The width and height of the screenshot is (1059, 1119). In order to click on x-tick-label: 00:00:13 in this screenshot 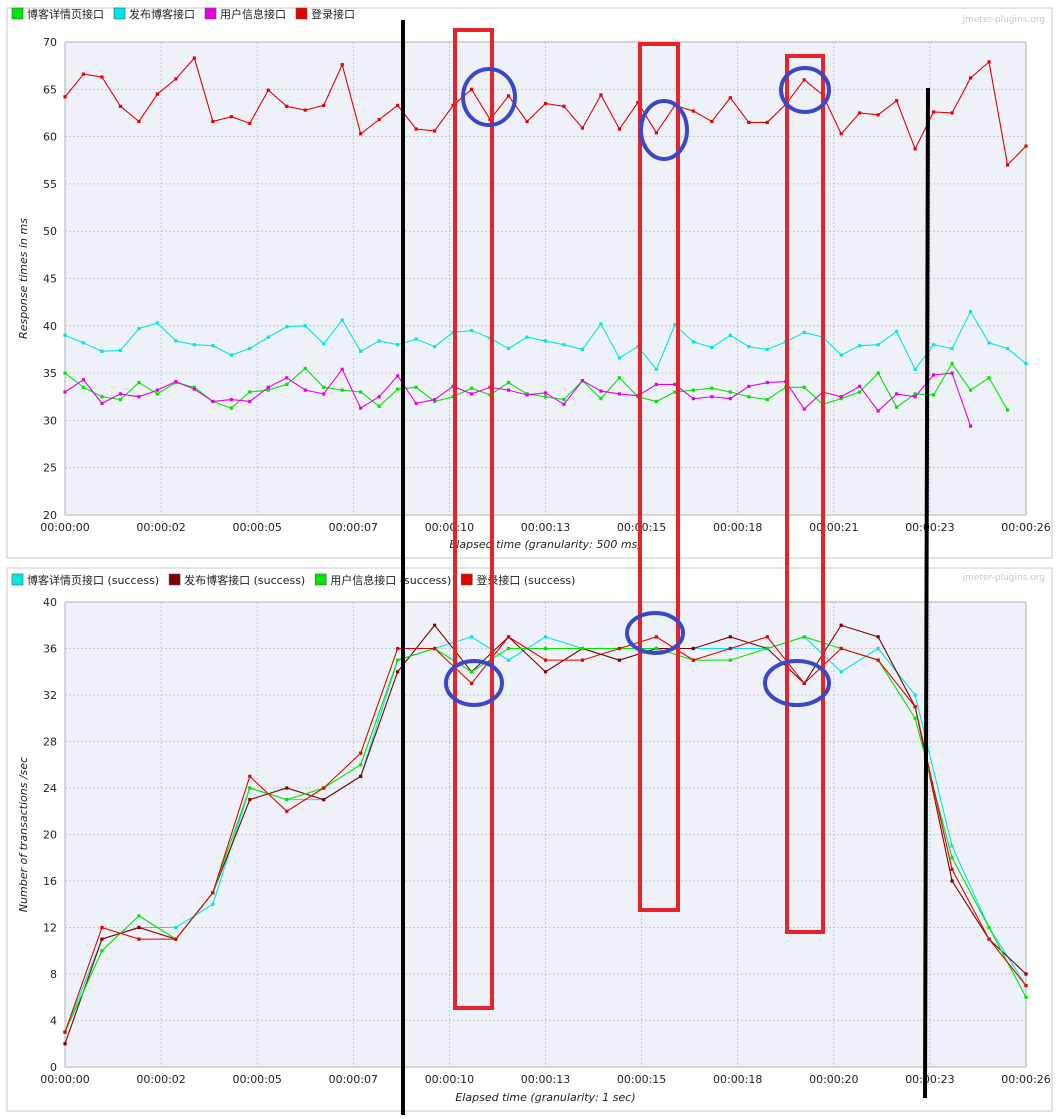, I will do `click(545, 1079)`.